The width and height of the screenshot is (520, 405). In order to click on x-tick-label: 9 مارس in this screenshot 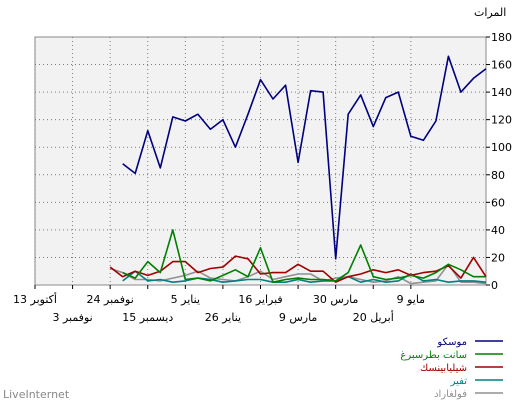, I will do `click(298, 317)`.